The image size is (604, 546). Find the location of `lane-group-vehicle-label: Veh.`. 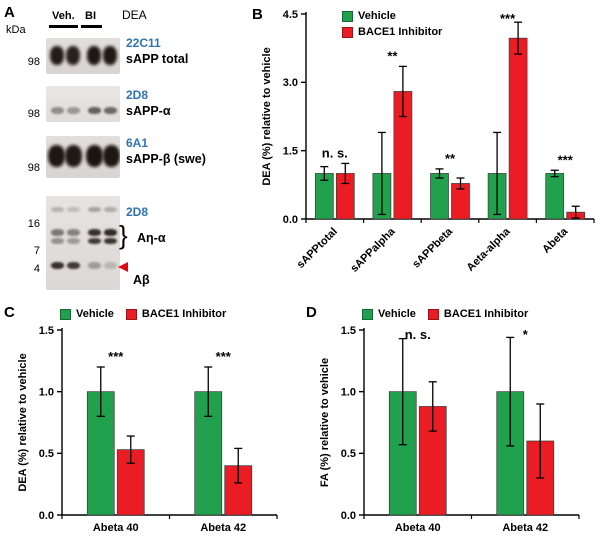

lane-group-vehicle-label: Veh. is located at coordinates (63, 16).